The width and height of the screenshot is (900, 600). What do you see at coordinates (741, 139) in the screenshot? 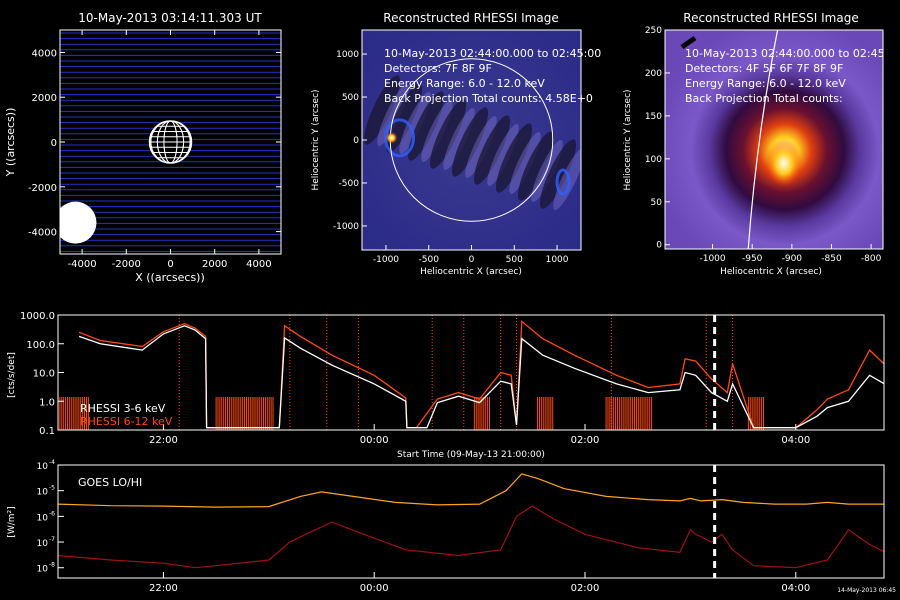
I see `rhessi-zoom-source` at bounding box center [741, 139].